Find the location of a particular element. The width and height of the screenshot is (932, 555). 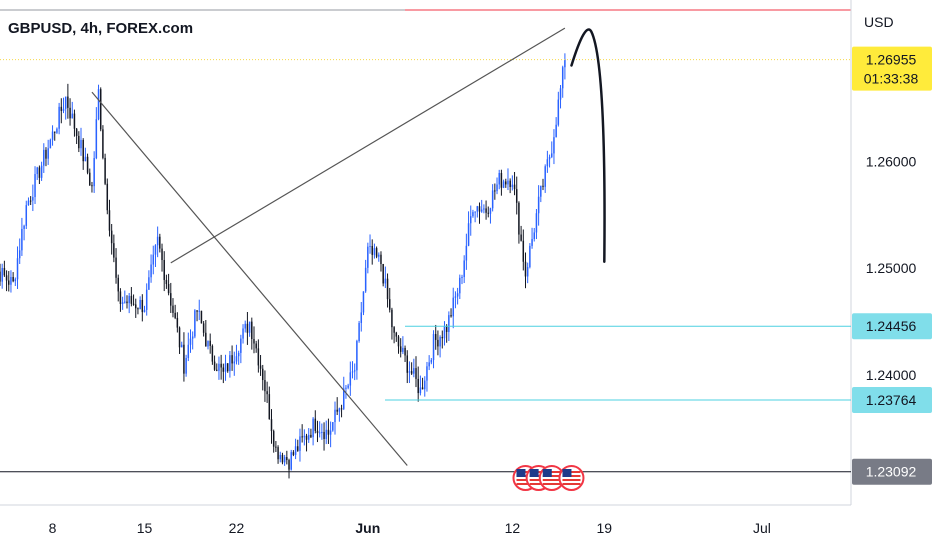

price-tick-label: 1.24000 is located at coordinates (891, 375).